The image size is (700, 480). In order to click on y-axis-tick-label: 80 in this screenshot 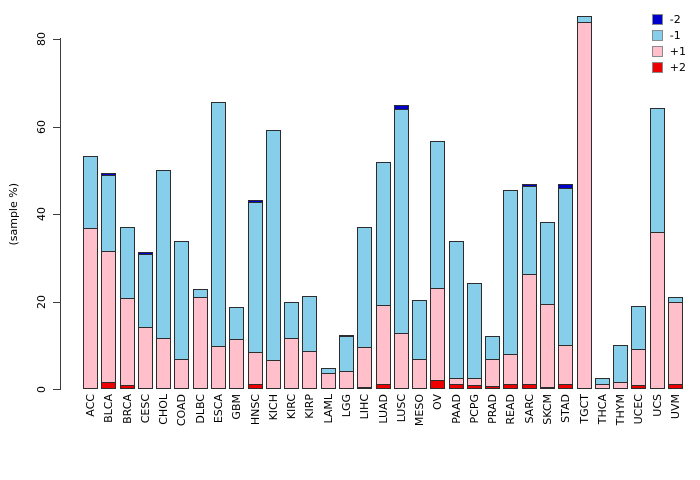, I will do `click(41, 39)`.